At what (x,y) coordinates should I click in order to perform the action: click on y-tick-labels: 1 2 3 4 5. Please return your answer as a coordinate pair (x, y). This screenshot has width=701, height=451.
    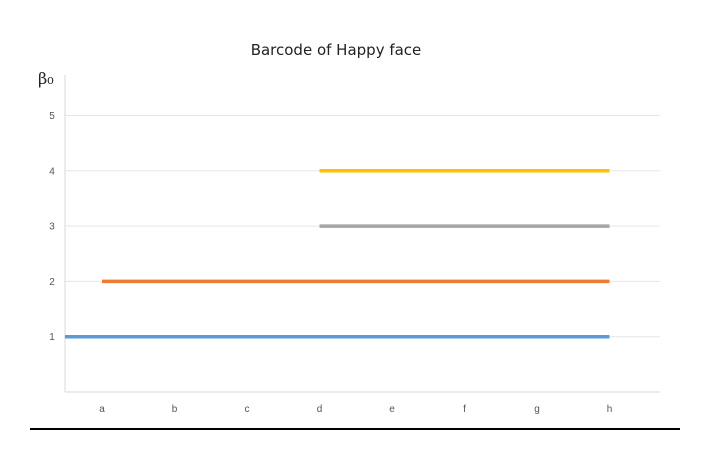
    Looking at the image, I should click on (52, 227).